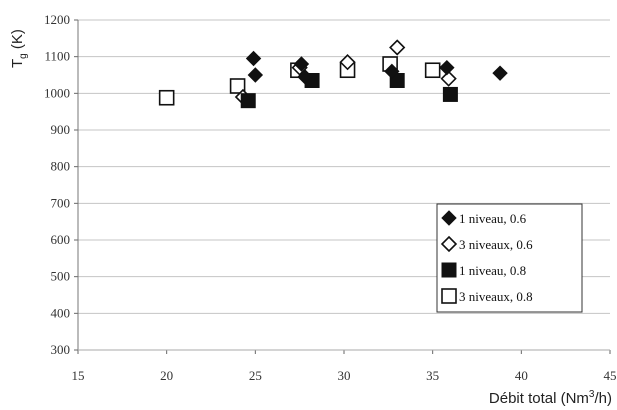 The height and width of the screenshot is (410, 617). Describe the element at coordinates (61, 129) in the screenshot. I see `y-tick-label: 900` at that location.